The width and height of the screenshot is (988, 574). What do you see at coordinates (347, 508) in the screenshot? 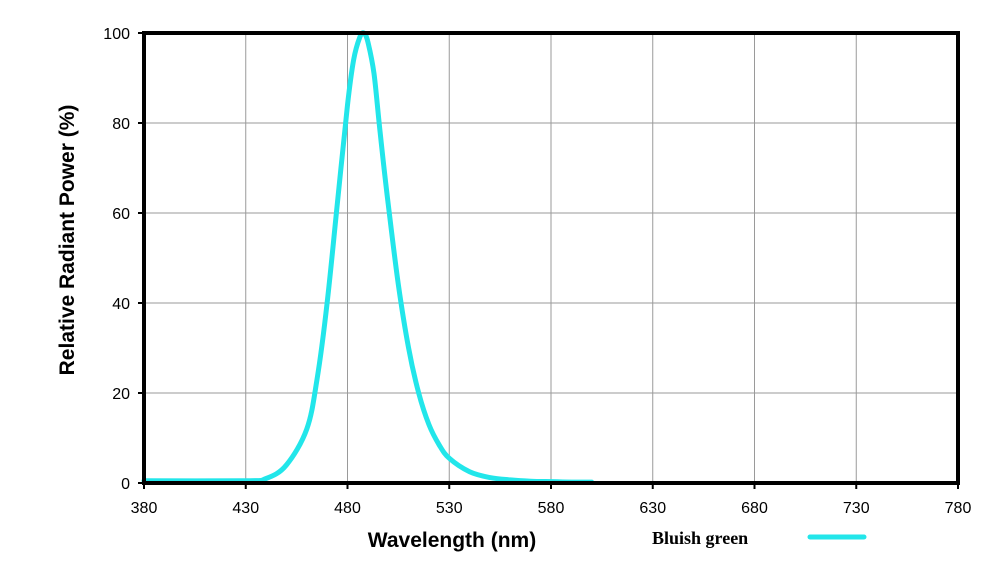
I see `x-tick-label: 480` at bounding box center [347, 508].